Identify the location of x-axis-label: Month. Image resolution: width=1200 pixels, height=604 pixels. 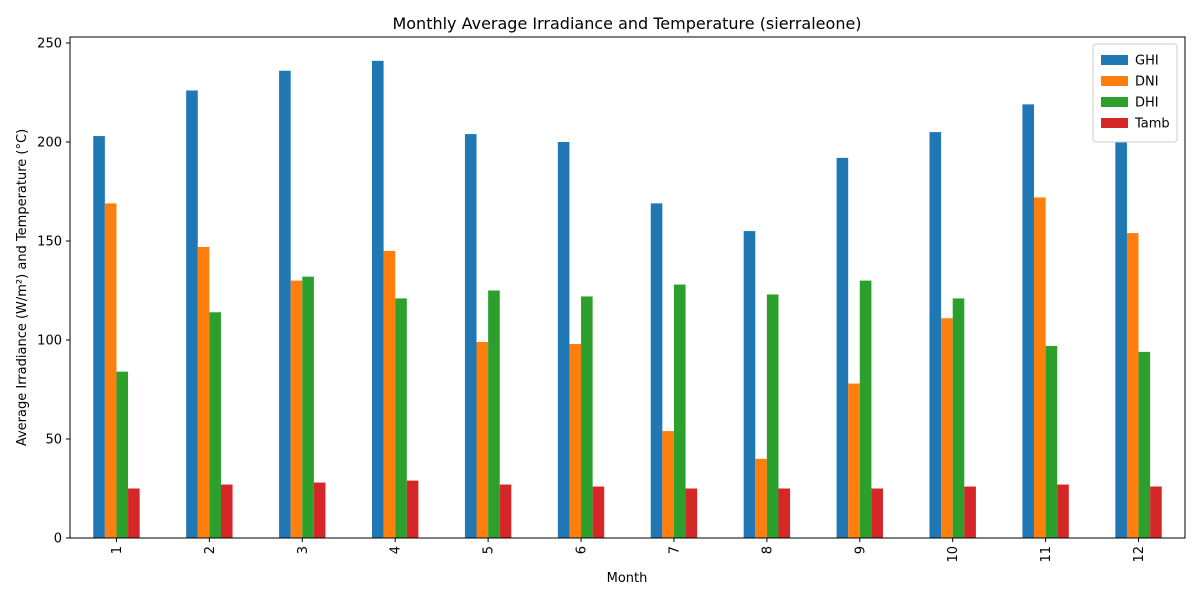
(627, 578).